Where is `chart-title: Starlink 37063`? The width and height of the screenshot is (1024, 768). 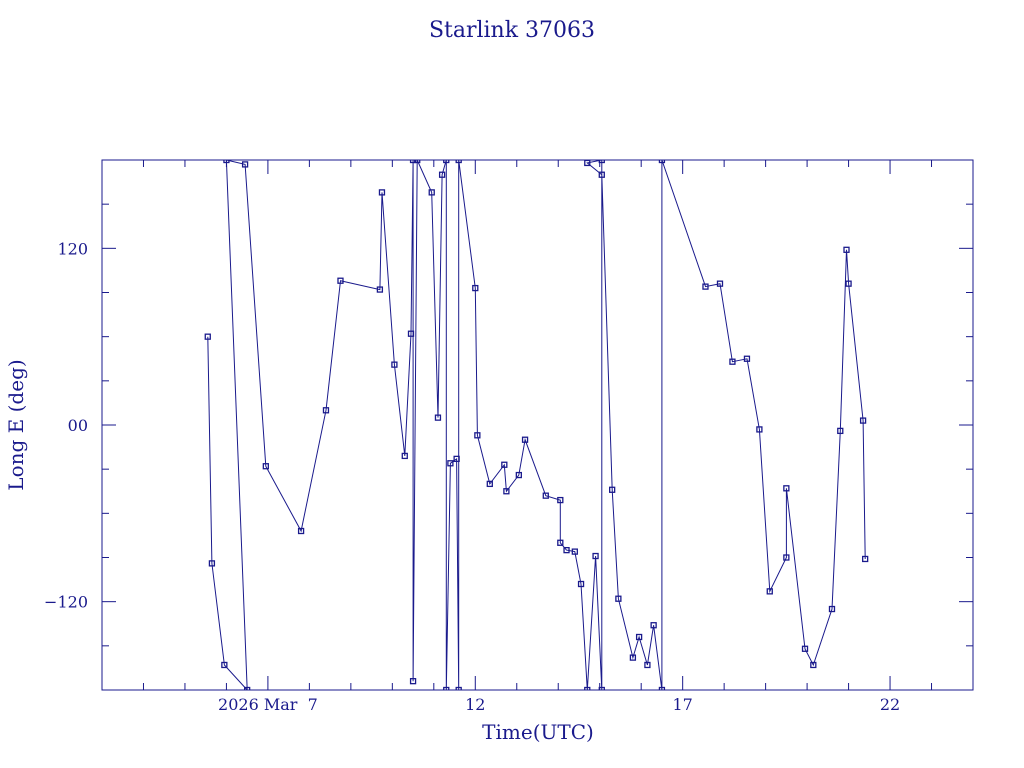 chart-title: Starlink 37063 is located at coordinates (512, 30).